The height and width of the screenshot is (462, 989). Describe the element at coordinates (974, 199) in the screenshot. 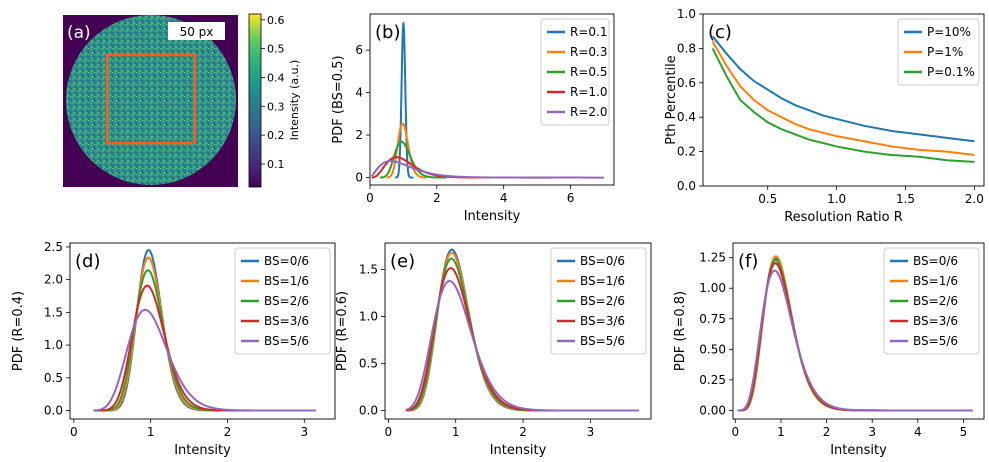

I see `x-tick-label: 2.0` at that location.